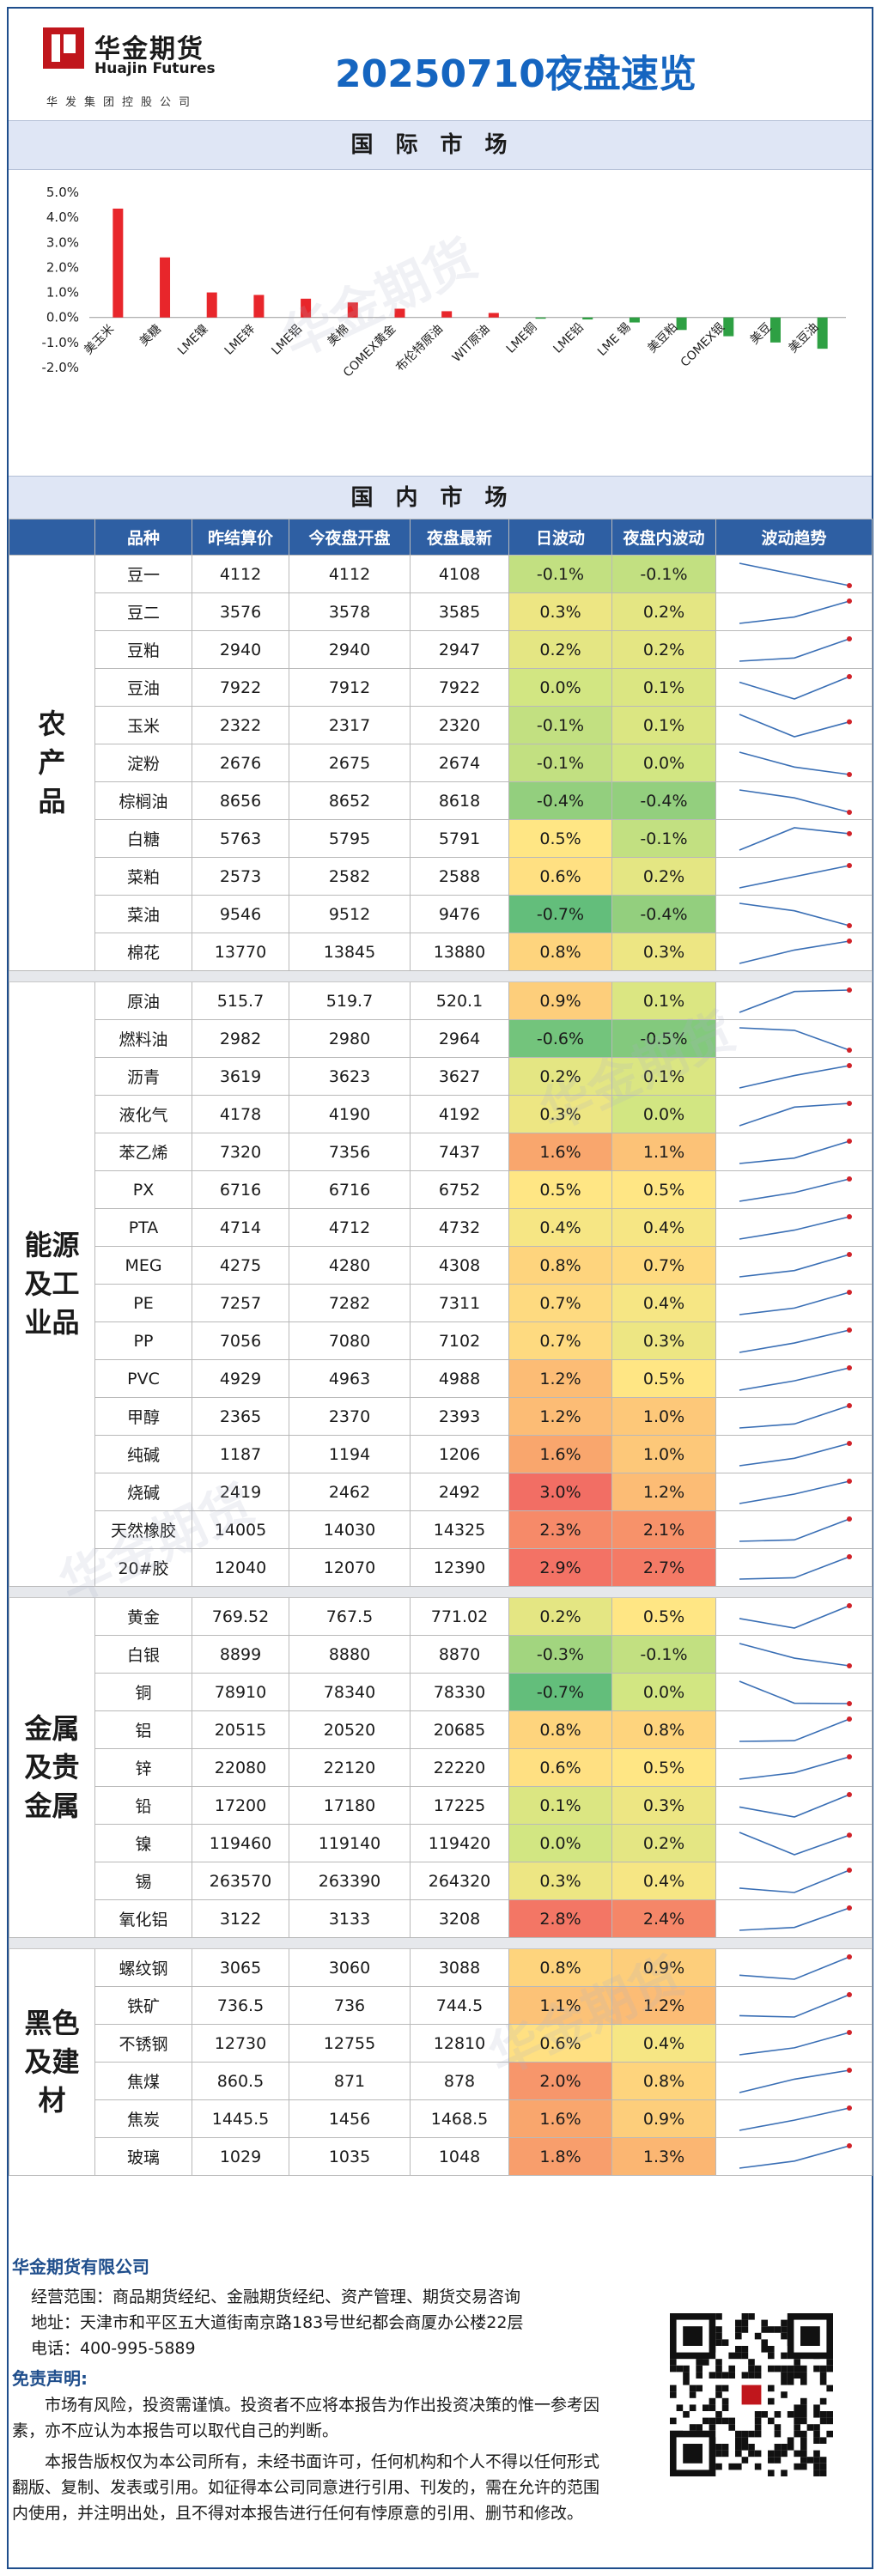 Image resolution: width=882 pixels, height=2576 pixels. What do you see at coordinates (560, 801) in the screenshot?
I see `day-change: -0.4%` at bounding box center [560, 801].